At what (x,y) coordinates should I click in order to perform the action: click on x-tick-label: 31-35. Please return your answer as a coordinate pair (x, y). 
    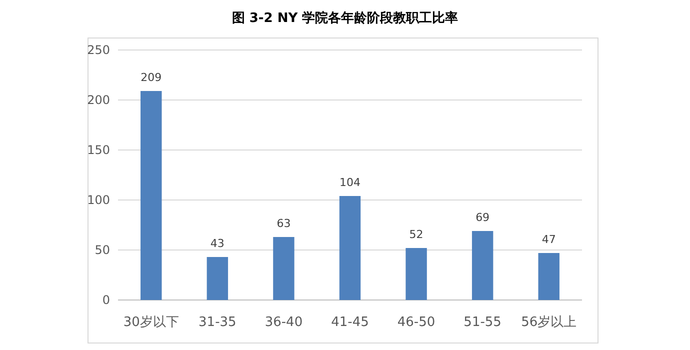
    Looking at the image, I should click on (217, 322).